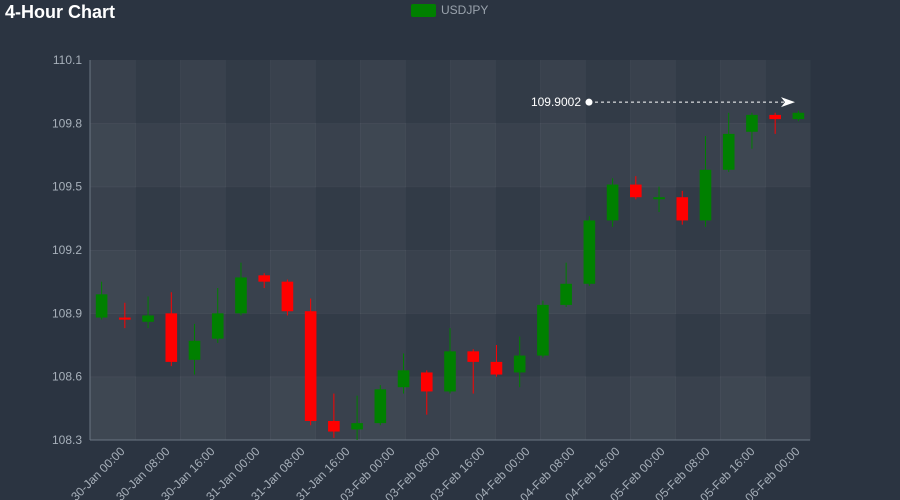 This screenshot has height=500, width=900. Describe the element at coordinates (556, 102) in the screenshot. I see `annotation-label: 109.9002` at that location.